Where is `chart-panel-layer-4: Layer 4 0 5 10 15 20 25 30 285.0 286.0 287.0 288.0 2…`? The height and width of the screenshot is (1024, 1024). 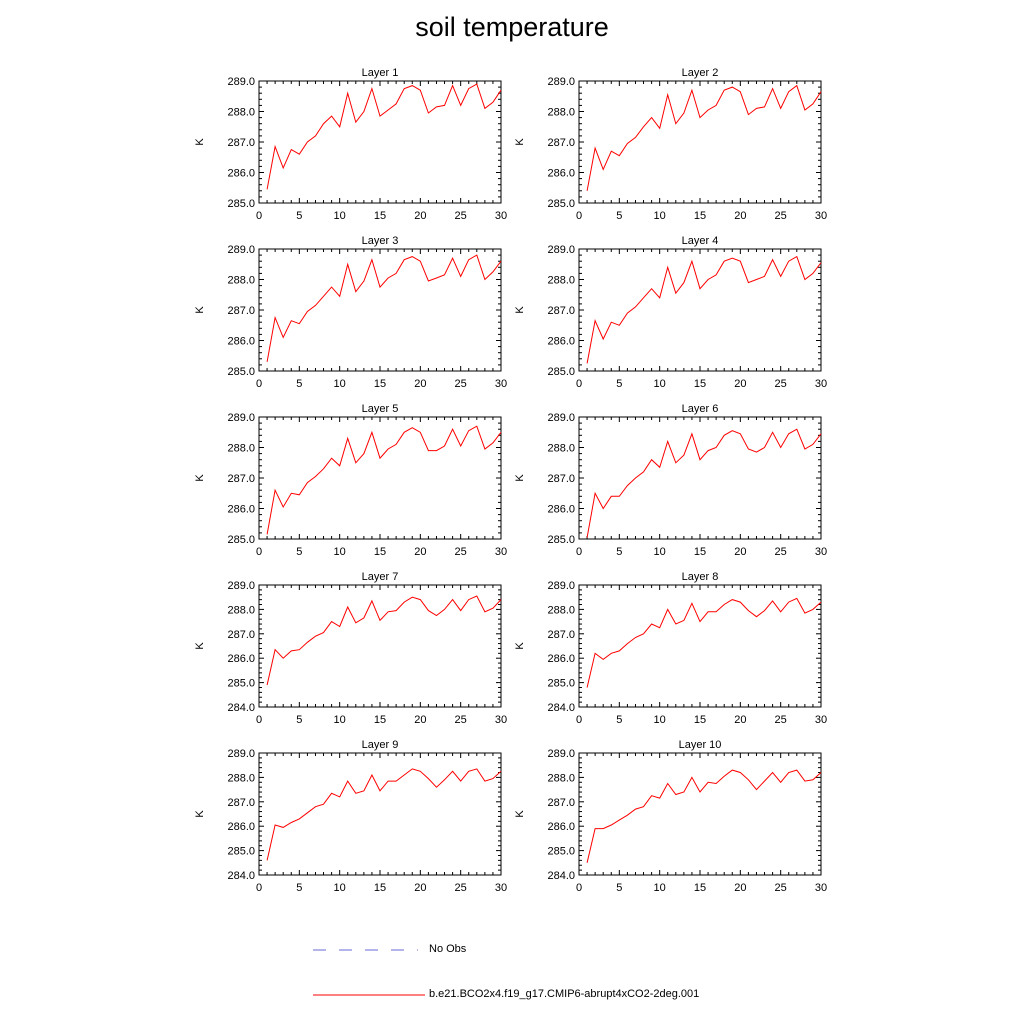 chart-panel-layer-4: Layer 4 0 5 10 15 20 25 30 285.0 286.0 287.0 288.0 2… is located at coordinates (670, 312).